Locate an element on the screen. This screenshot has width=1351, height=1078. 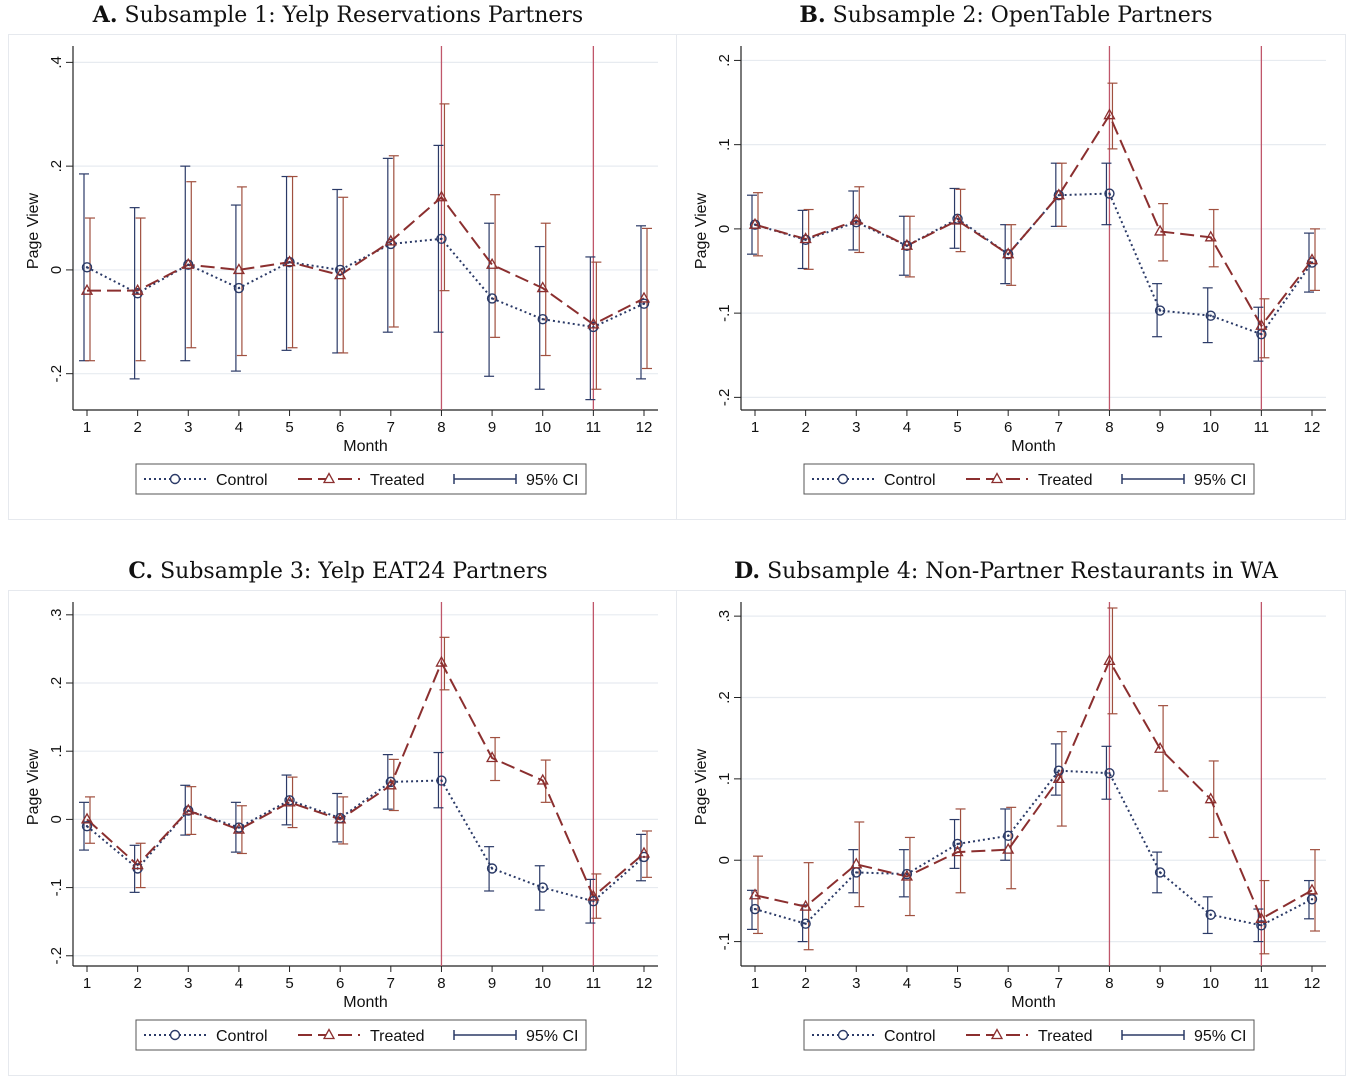
y-tick-label: .3 is located at coordinates (724, 616).